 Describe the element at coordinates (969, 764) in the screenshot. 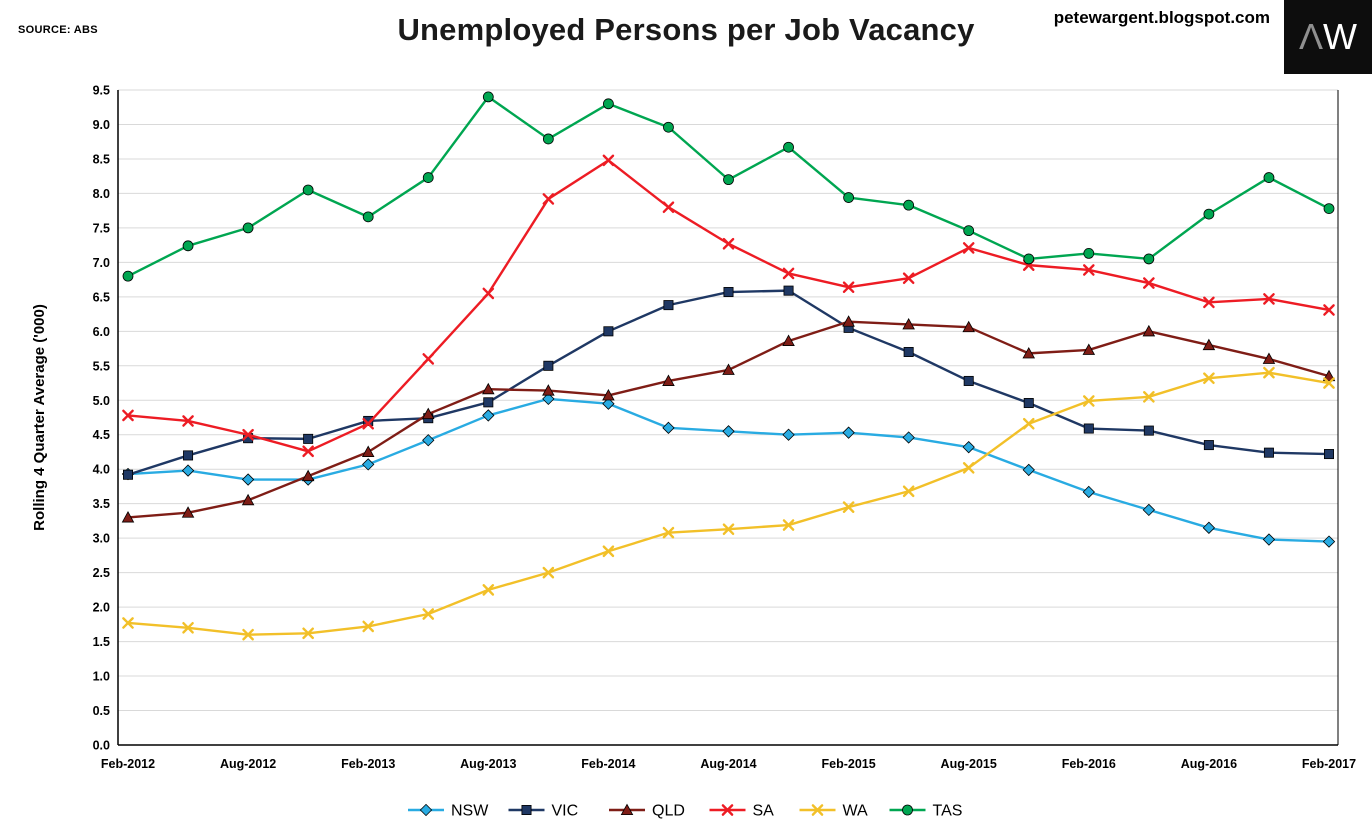

I see `x-tick-label: Aug-2015` at that location.